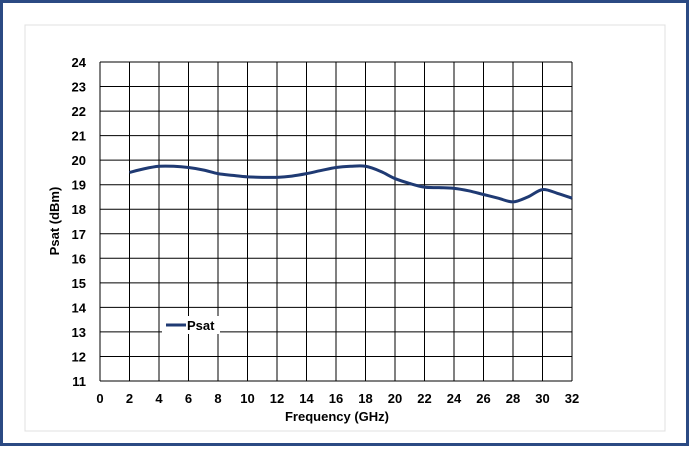 The height and width of the screenshot is (449, 689). What do you see at coordinates (79, 258) in the screenshot?
I see `y-tick-label-16: 16` at bounding box center [79, 258].